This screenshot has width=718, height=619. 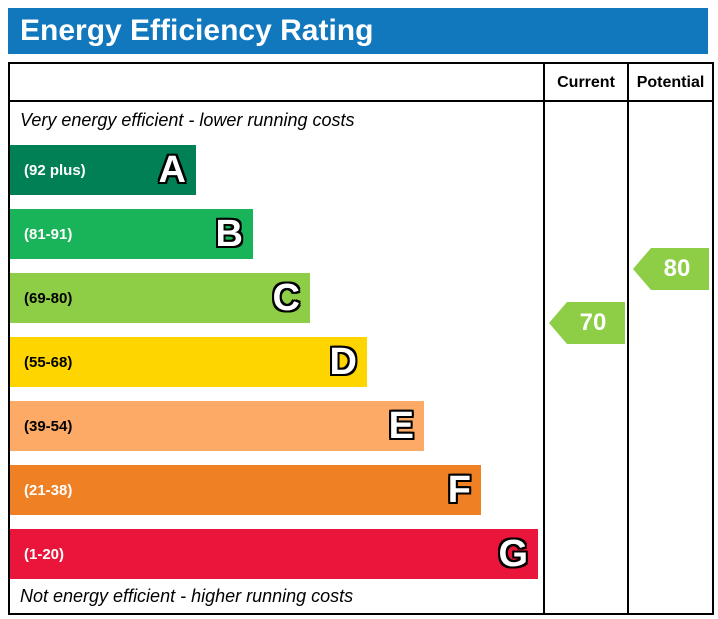 I want to click on band-range-label: (55-68), so click(x=48, y=362).